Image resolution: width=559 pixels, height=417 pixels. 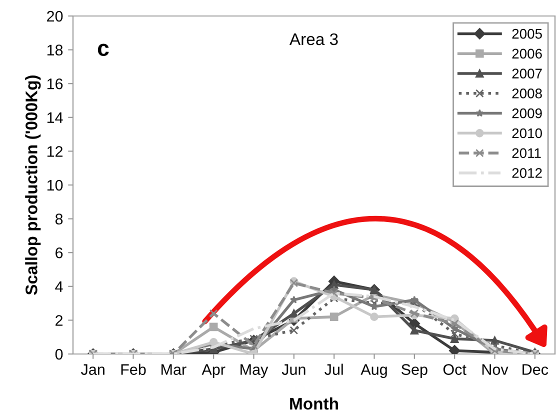 I want to click on legend-label: 2005, so click(x=527, y=33).